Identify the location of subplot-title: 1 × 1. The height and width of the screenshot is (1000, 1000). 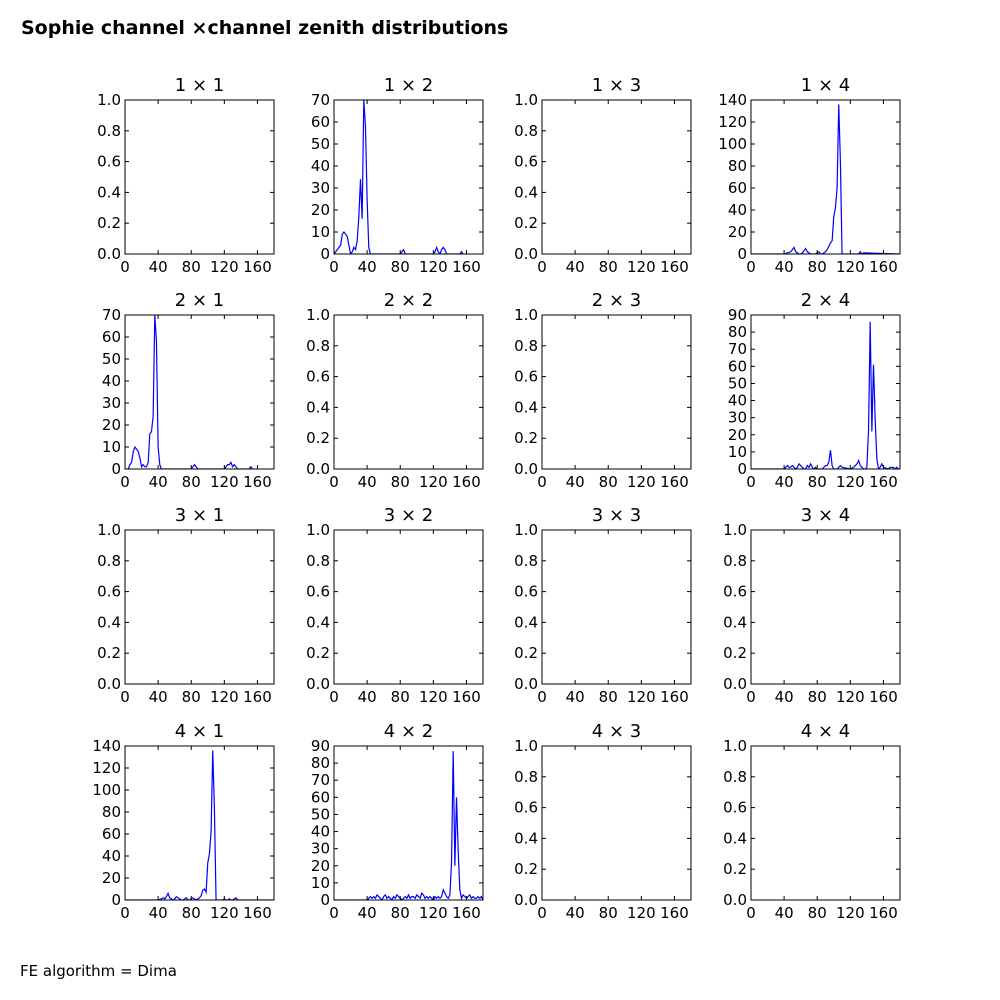
(199, 85).